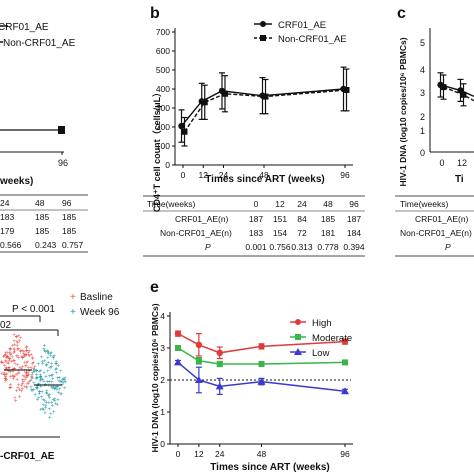 The height and width of the screenshot is (474, 474). What do you see at coordinates (73, 312) in the screenshot?
I see `plus-icon: +` at bounding box center [73, 312].